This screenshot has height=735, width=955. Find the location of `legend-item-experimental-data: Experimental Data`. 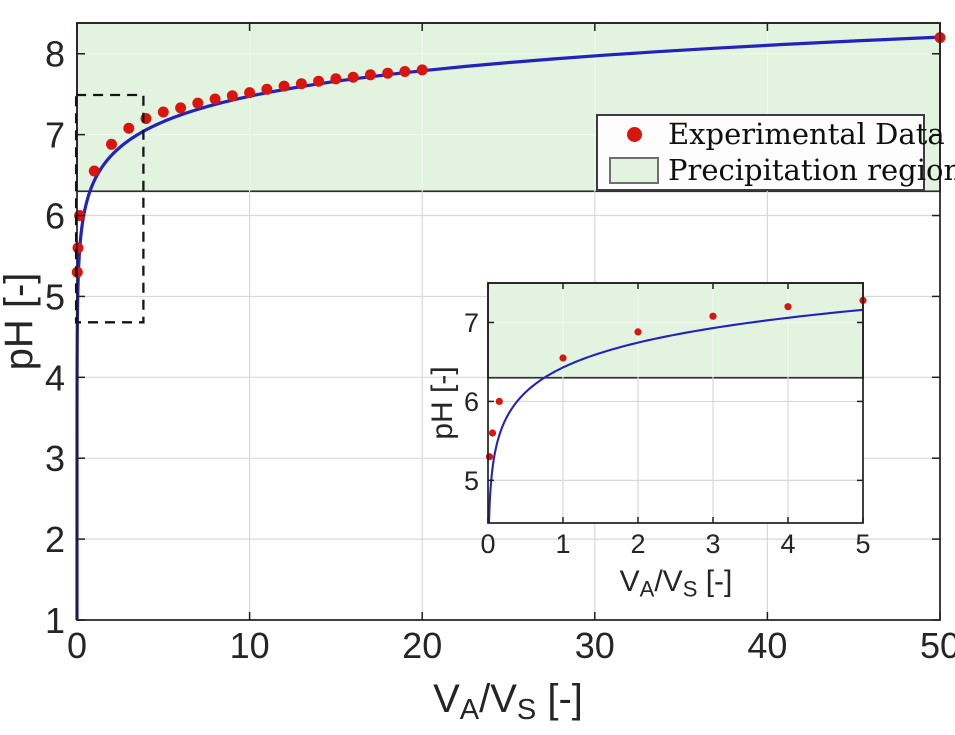

legend-item-experimental-data: Experimental Data is located at coordinates (771, 134).